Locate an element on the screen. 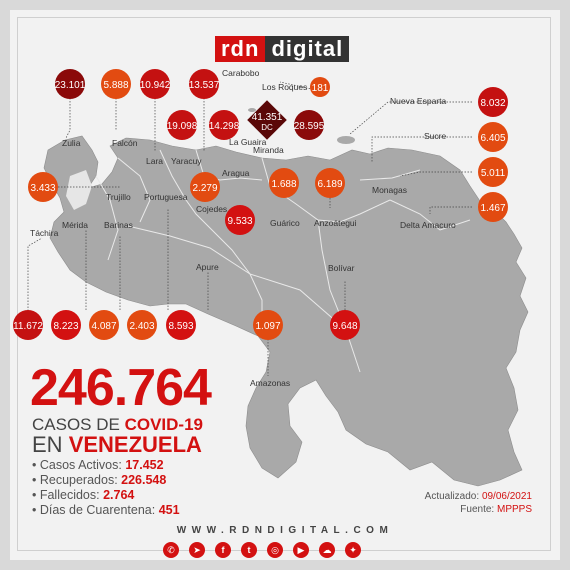  label-zulia: Zulia is located at coordinates (71, 143).